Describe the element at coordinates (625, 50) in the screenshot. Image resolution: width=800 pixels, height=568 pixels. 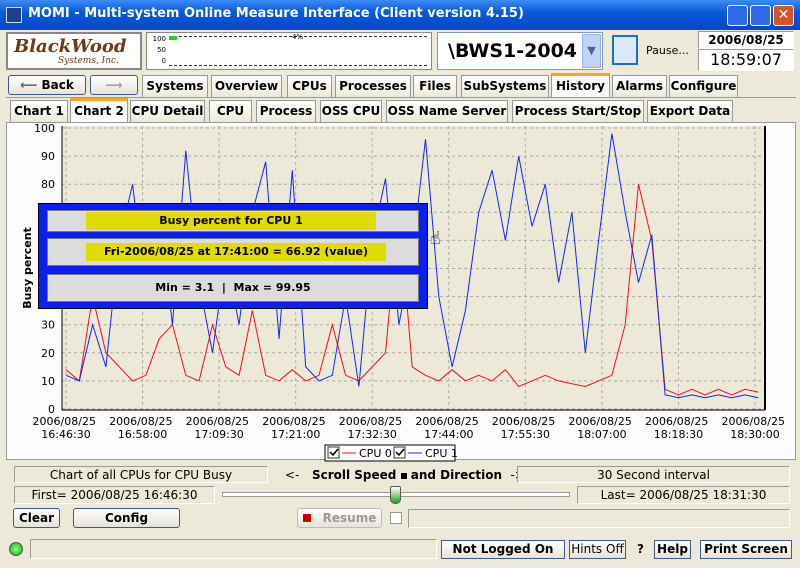
I see `pause-icon` at that location.